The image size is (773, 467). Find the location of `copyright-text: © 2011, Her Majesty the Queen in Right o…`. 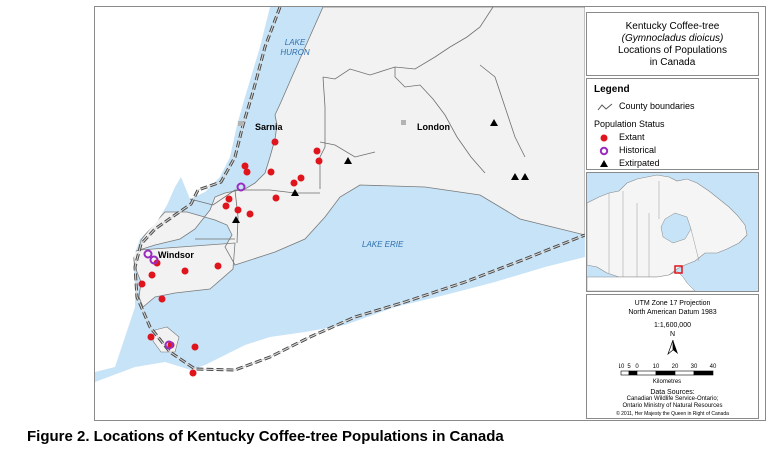

copyright-text: © 2011, Her Majesty the Queen in Right o… is located at coordinates (672, 414).